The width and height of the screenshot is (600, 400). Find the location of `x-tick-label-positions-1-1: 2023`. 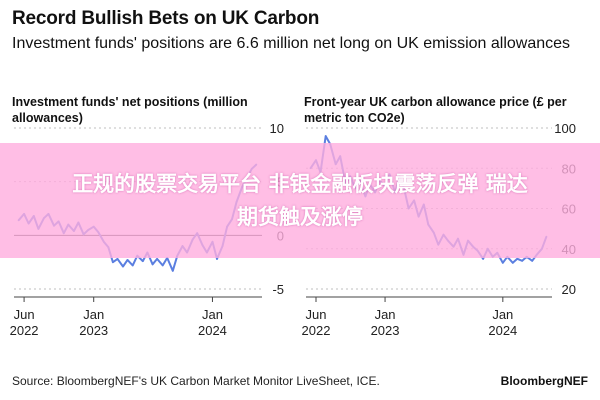

x-tick-label-positions-1-1: 2023 is located at coordinates (93, 330).